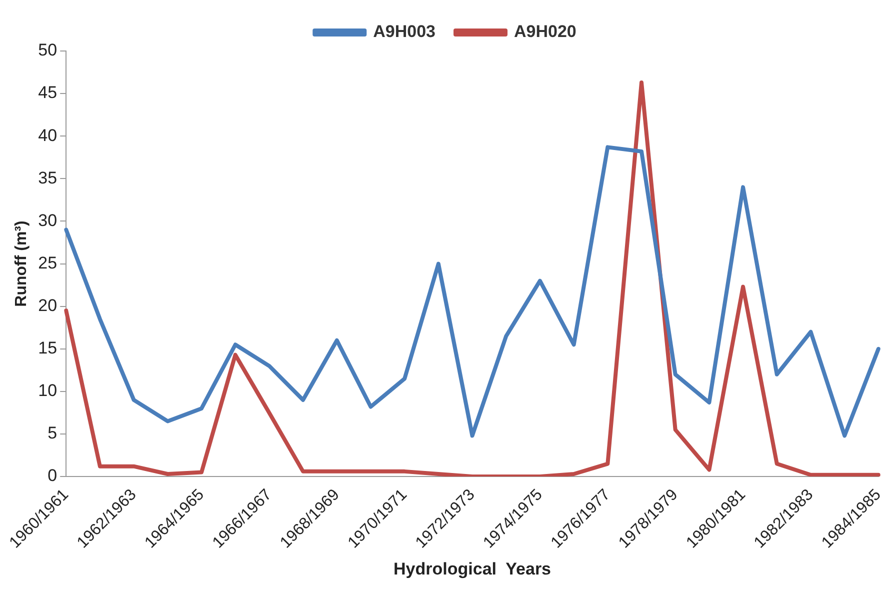 The width and height of the screenshot is (895, 592). What do you see at coordinates (53, 476) in the screenshot?
I see `y-tick-label: 0` at bounding box center [53, 476].